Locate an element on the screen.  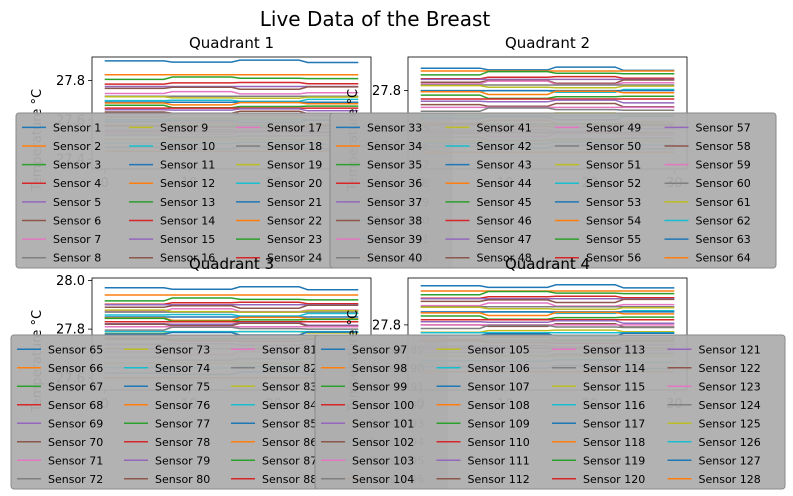
legend-entry: Sensor 79 is located at coordinates (182, 460).